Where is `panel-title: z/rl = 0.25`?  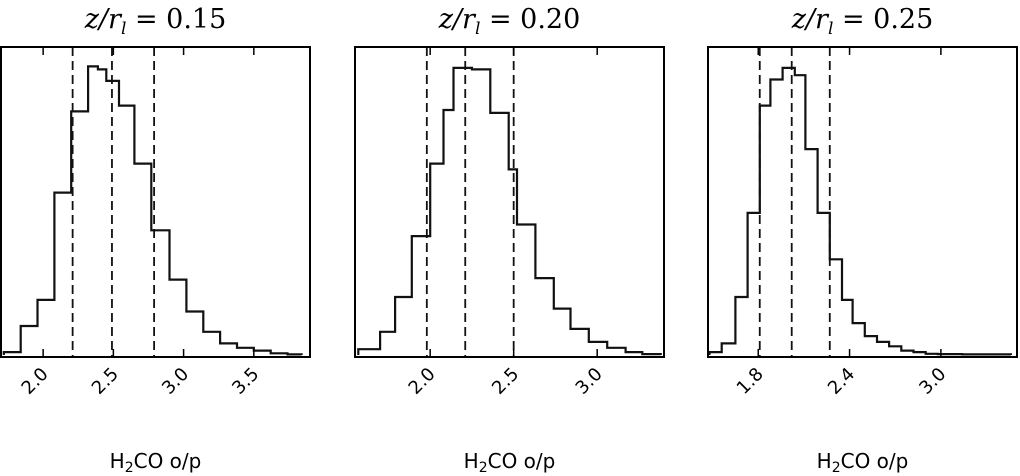 panel-title: z/rl = 0.25 is located at coordinates (862, 21).